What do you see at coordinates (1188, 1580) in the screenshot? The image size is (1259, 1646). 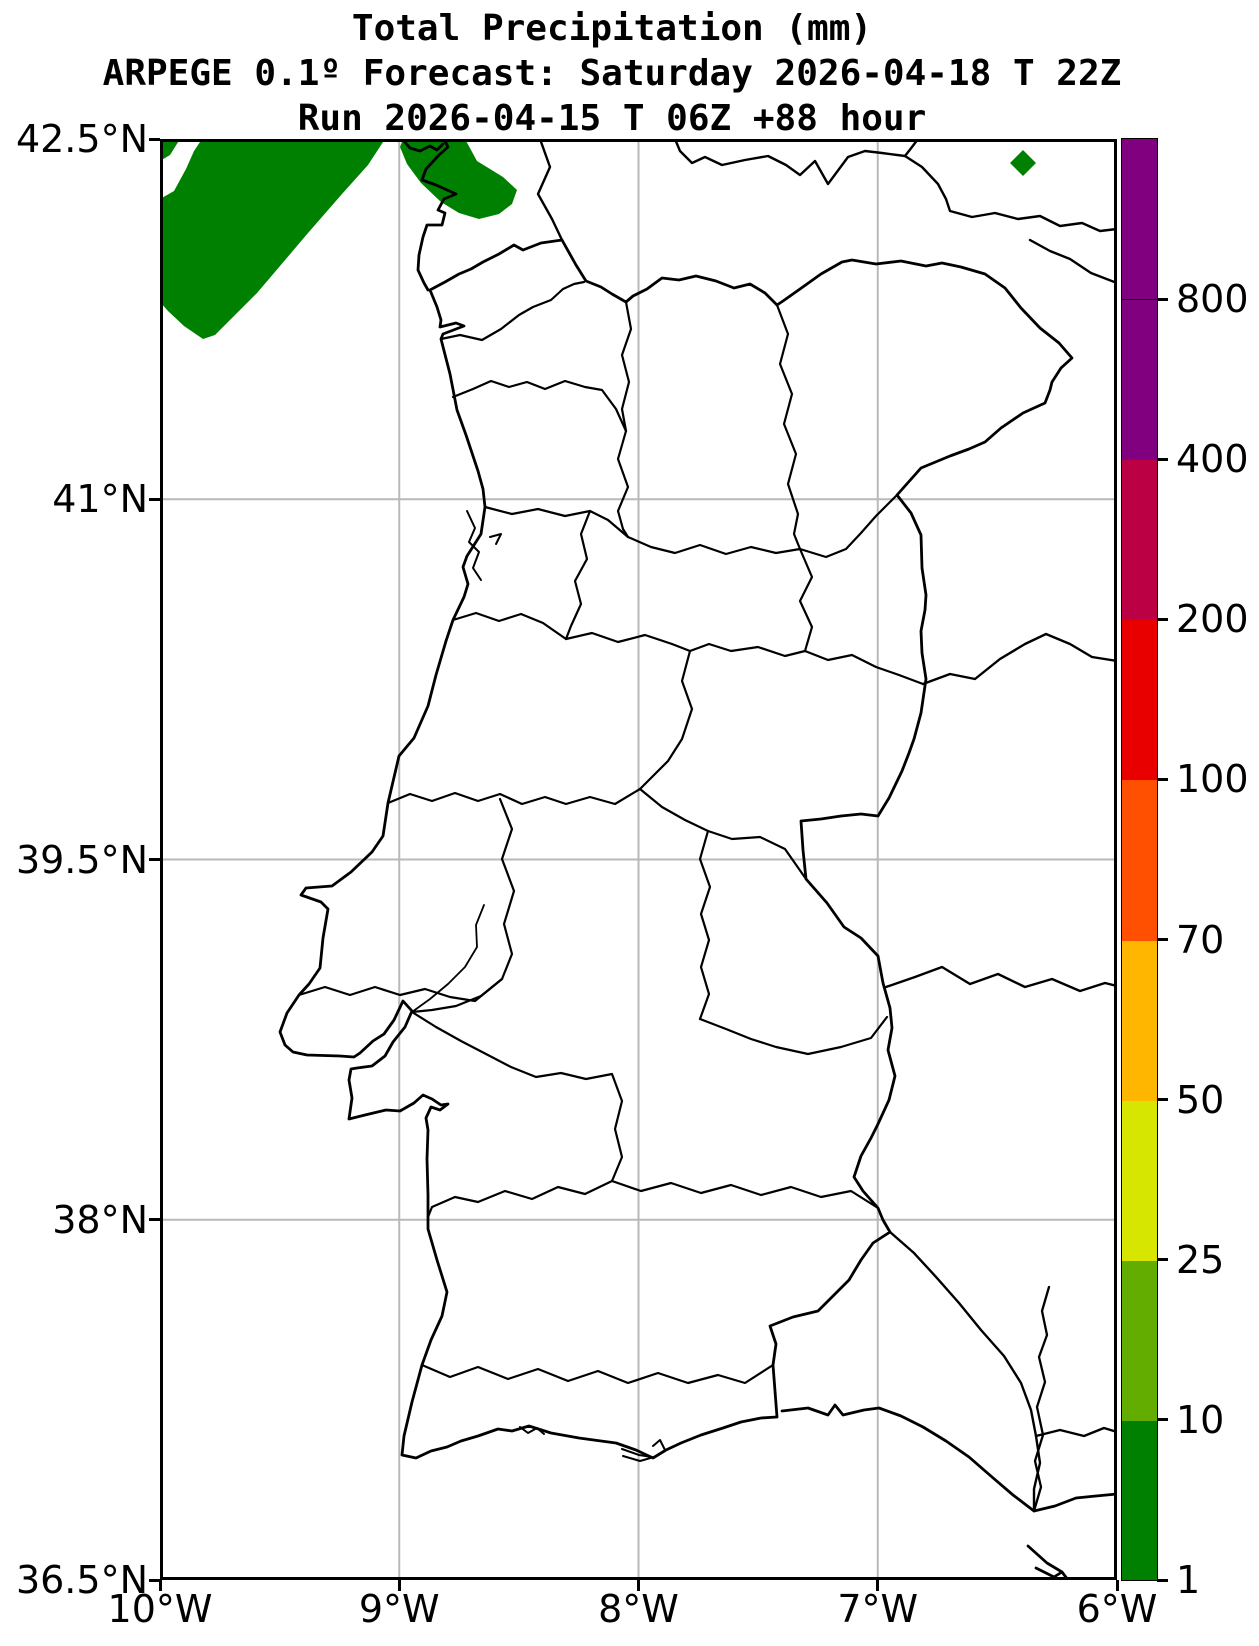 I see `colorbar-tick-label: 1` at bounding box center [1188, 1580].